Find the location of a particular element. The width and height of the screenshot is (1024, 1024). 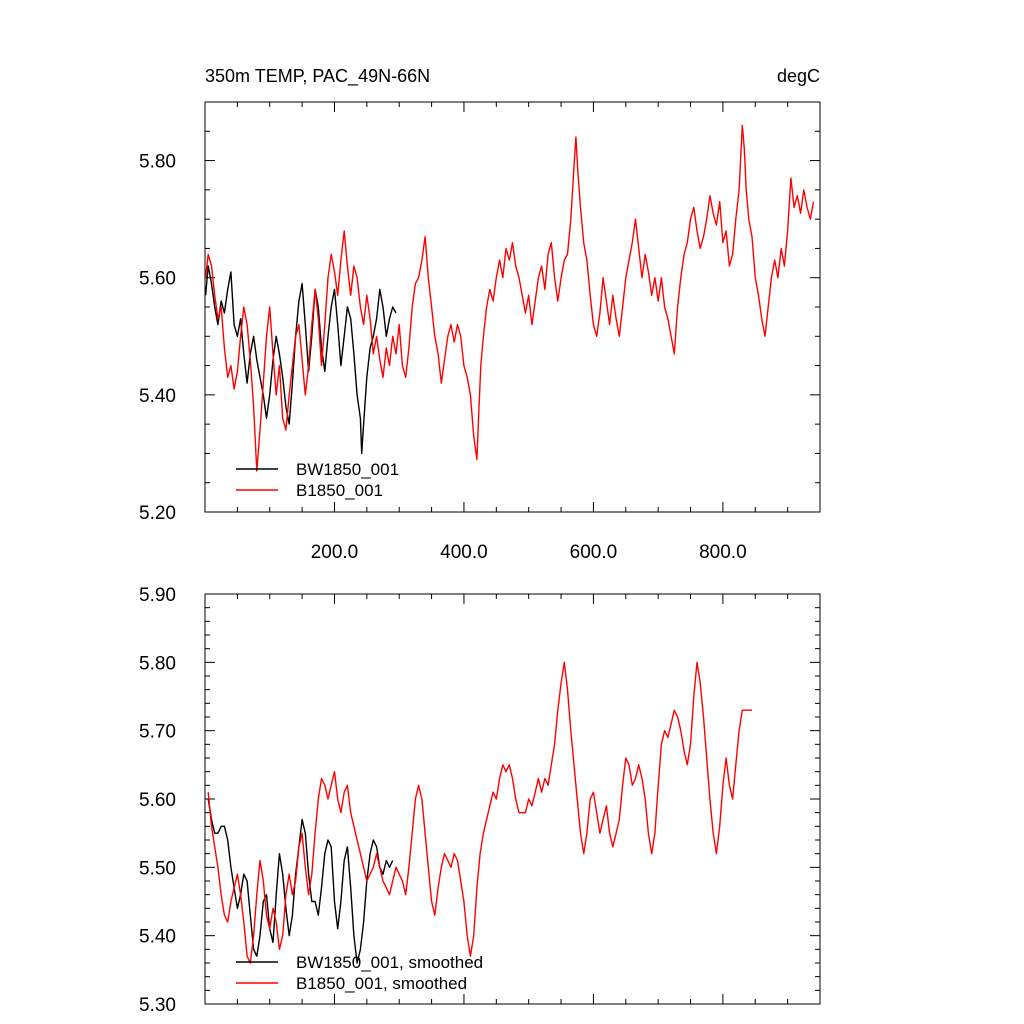

chart-2-y-tick-label: 5.50 is located at coordinates (157, 868).